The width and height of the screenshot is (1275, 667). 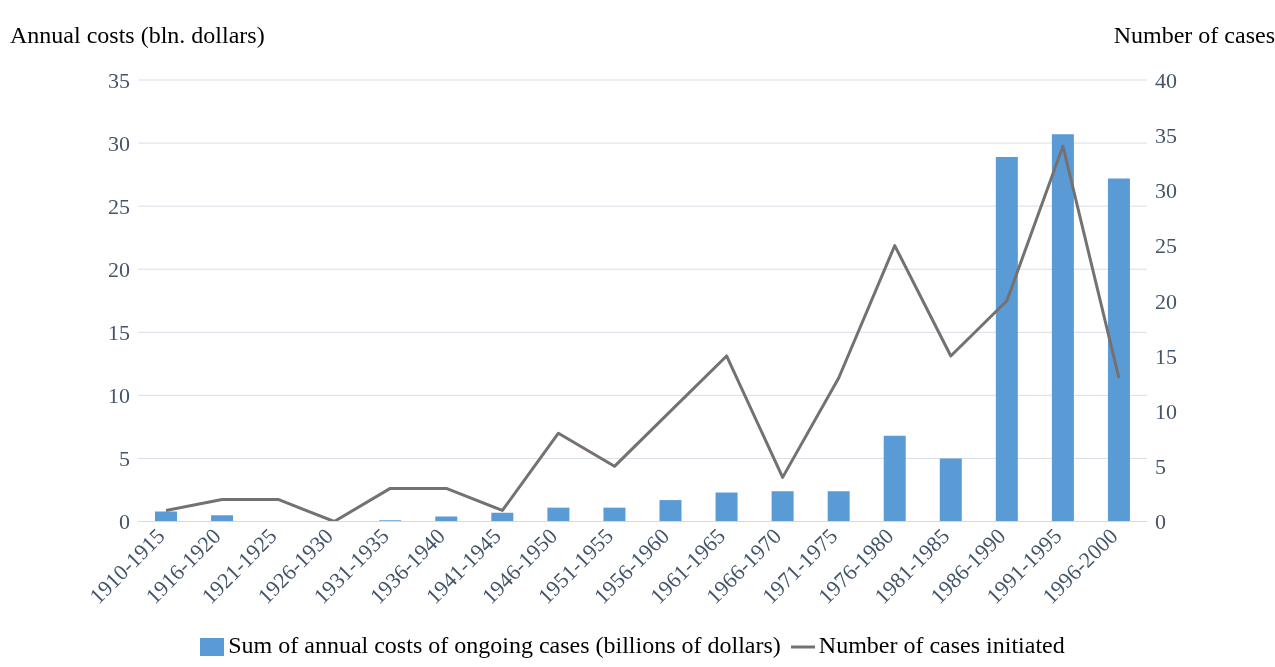 I want to click on legend-label: Number of cases initiated, so click(x=941, y=644).